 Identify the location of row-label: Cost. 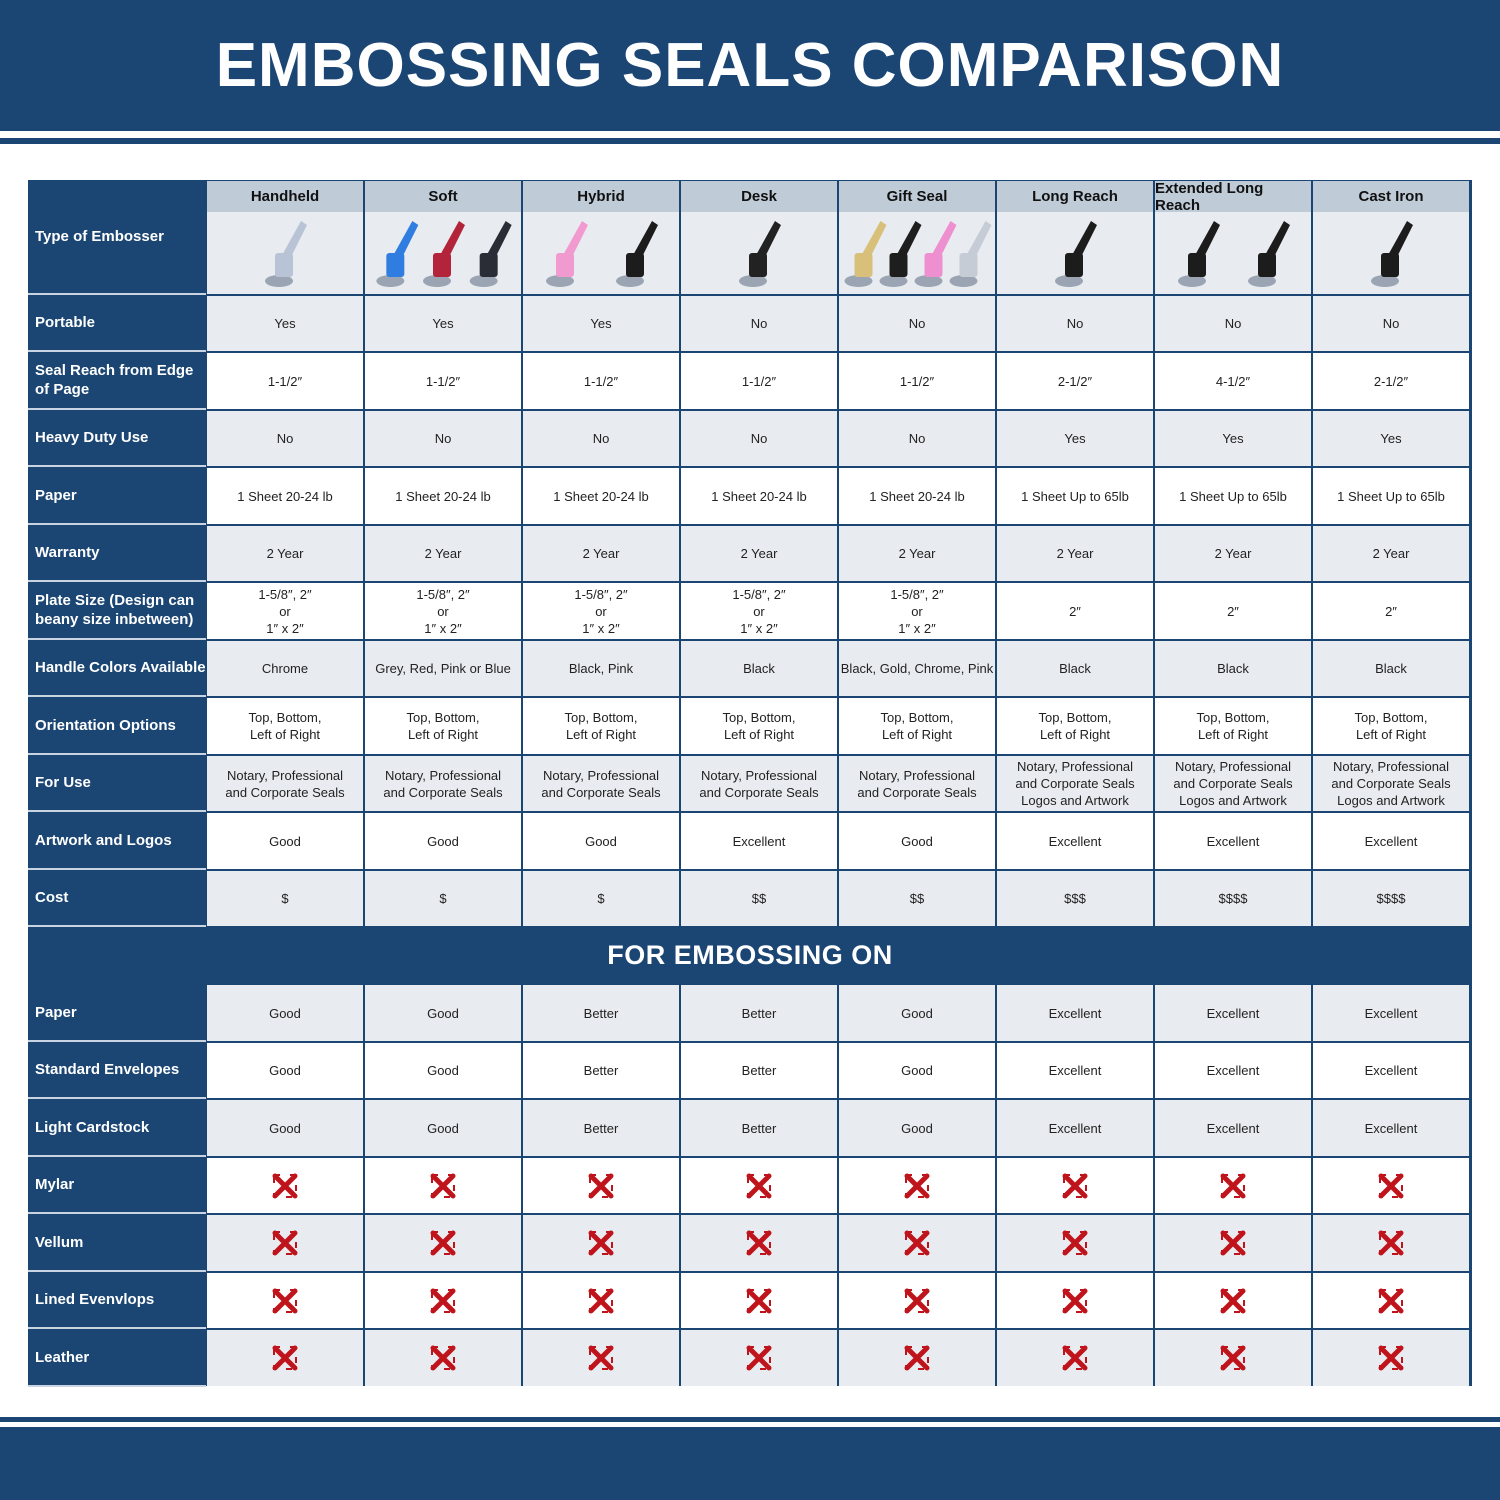
(117, 898).